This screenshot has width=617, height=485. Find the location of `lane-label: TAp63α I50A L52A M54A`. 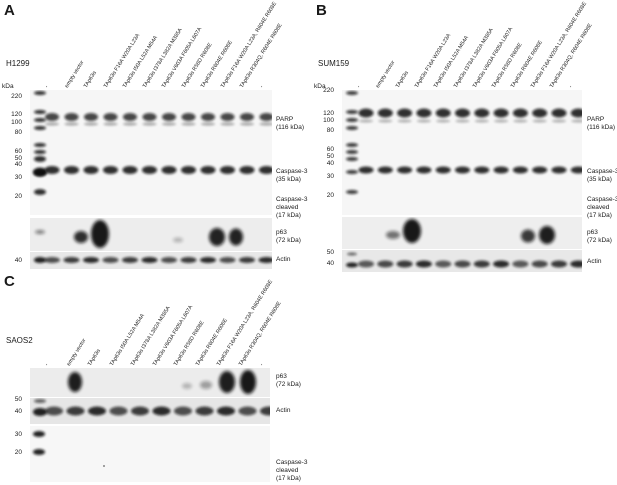

lane-label: TAp63α I50A L52A M54A is located at coordinates (452, 62).